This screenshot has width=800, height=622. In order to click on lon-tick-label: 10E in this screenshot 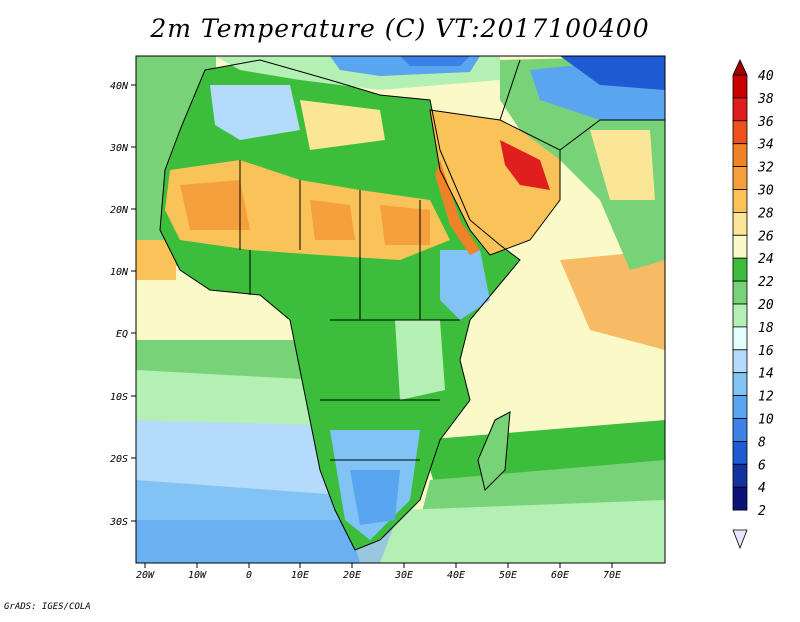, I will do `click(300, 575)`.